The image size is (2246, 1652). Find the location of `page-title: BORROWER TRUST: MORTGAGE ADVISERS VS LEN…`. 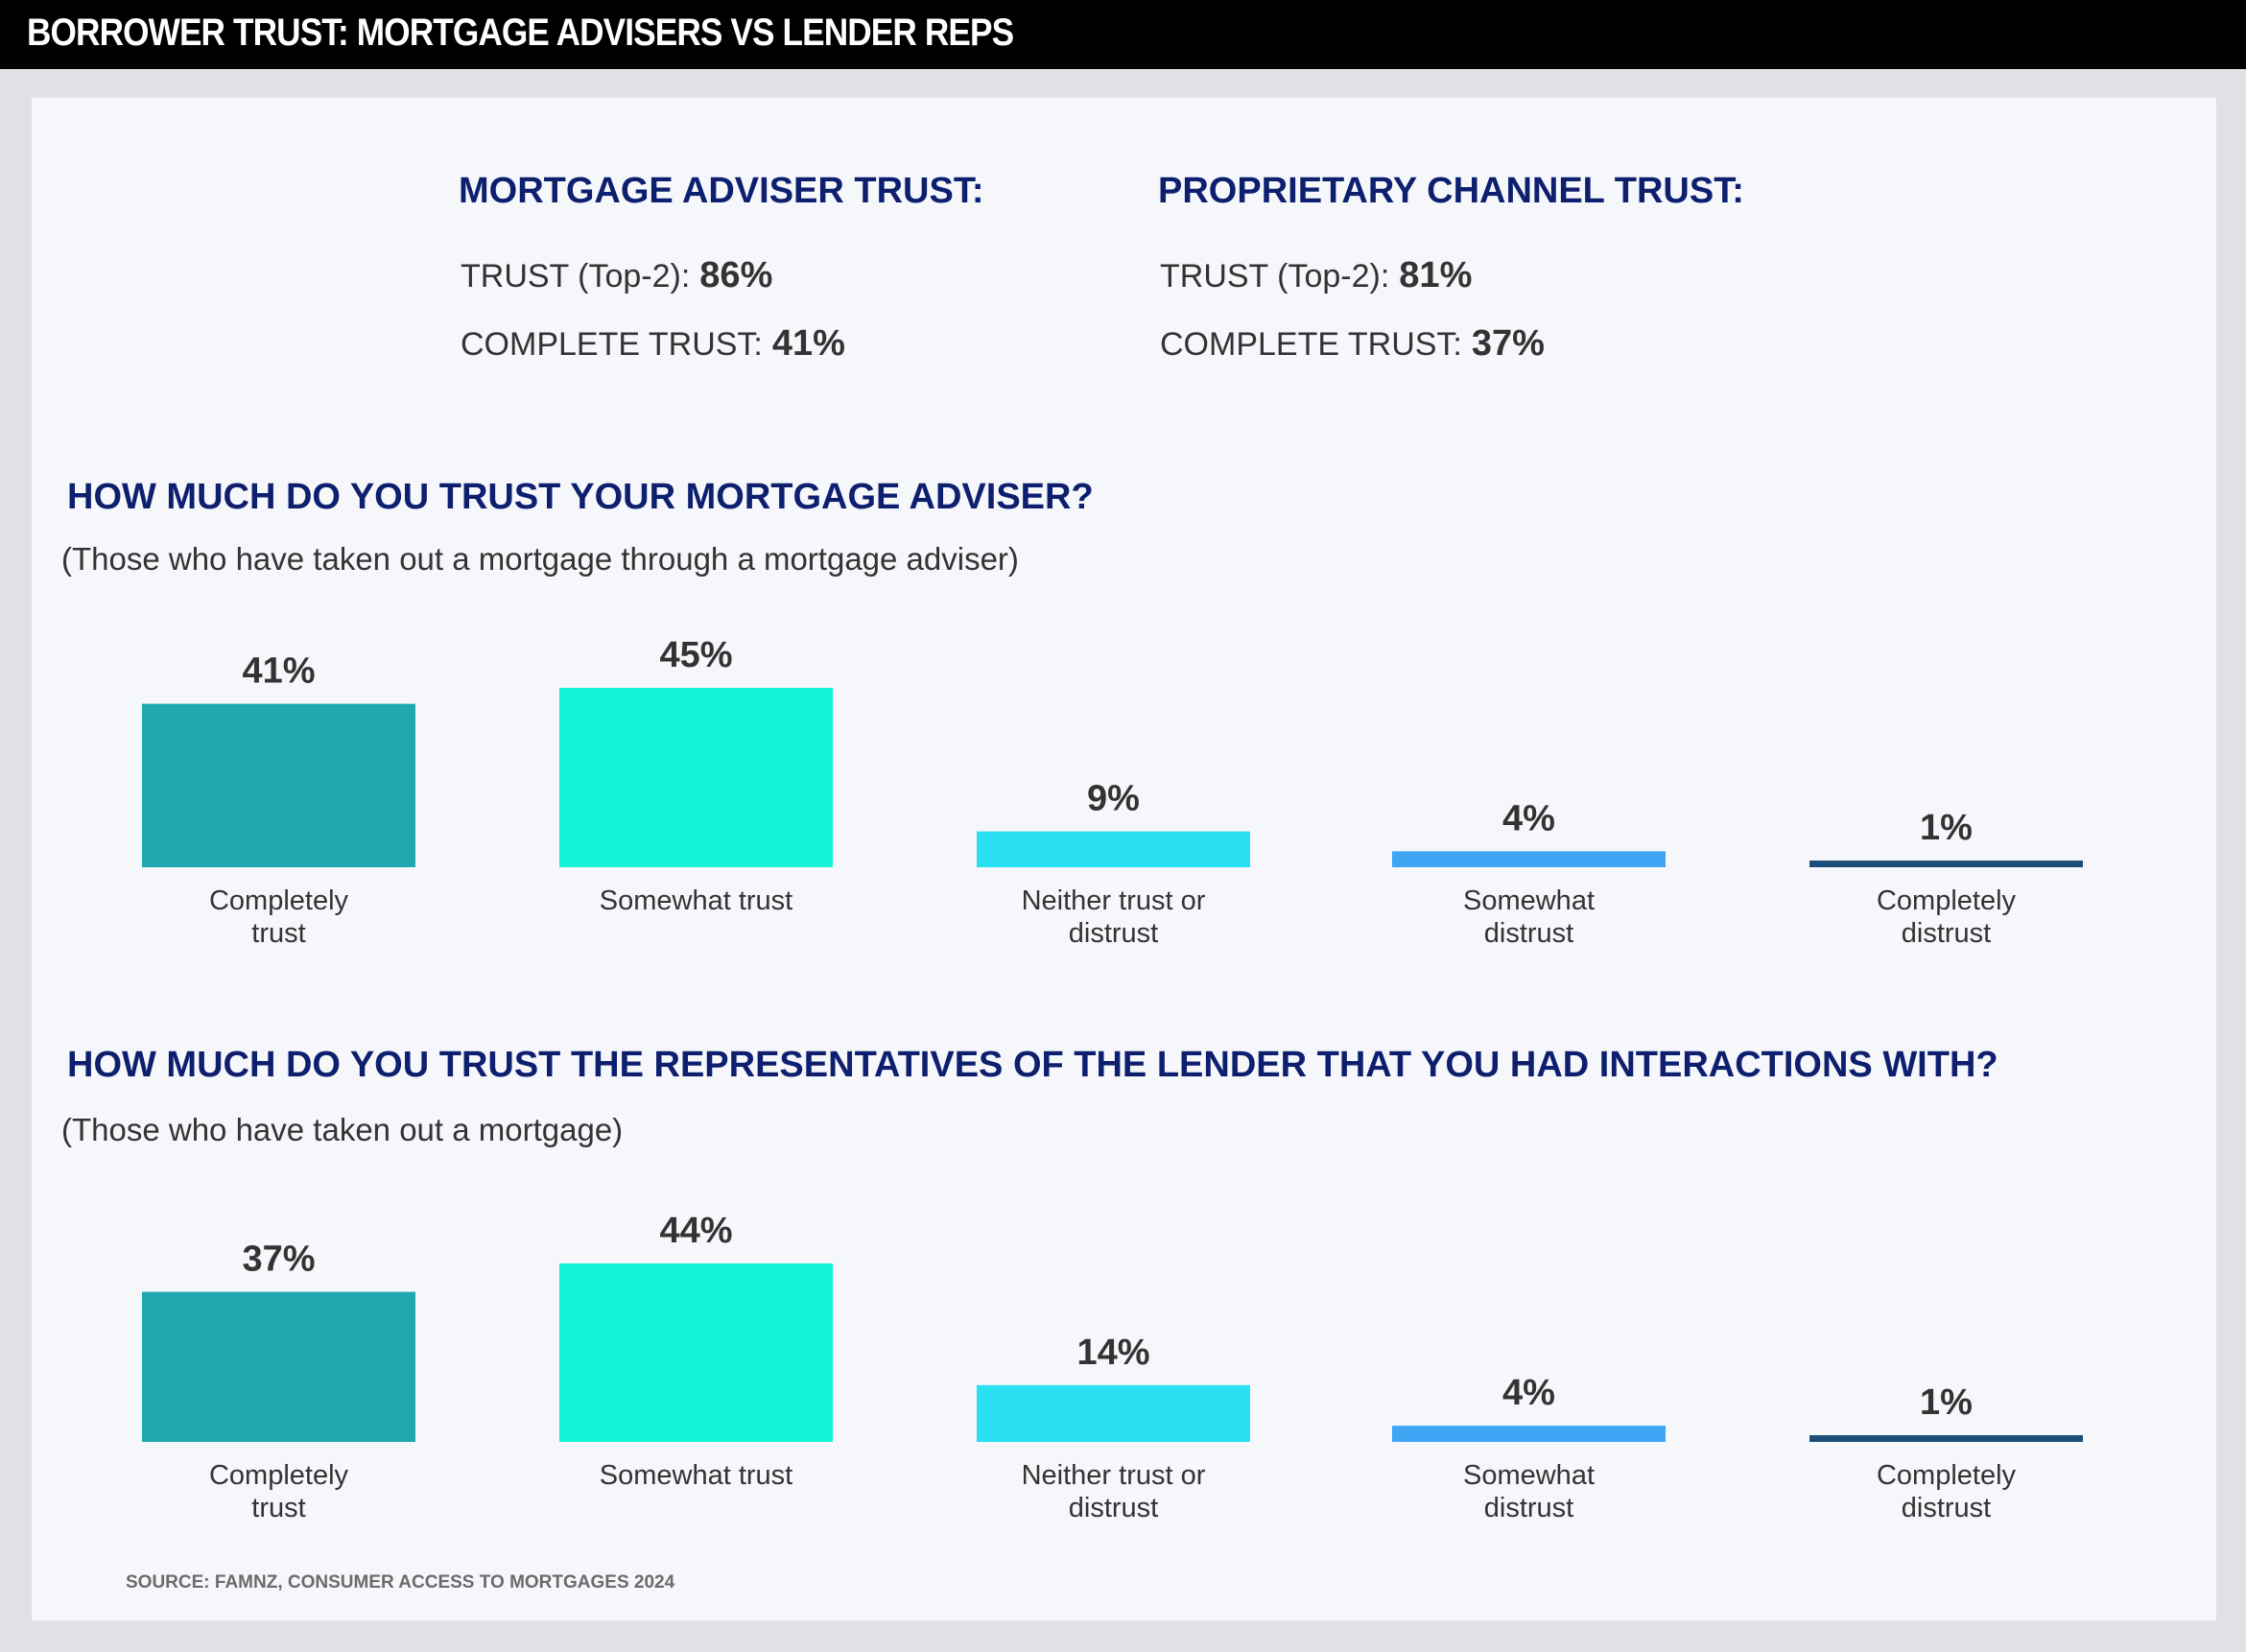

page-title: BORROWER TRUST: MORTGAGE ADVISERS VS LEN… is located at coordinates (520, 33).